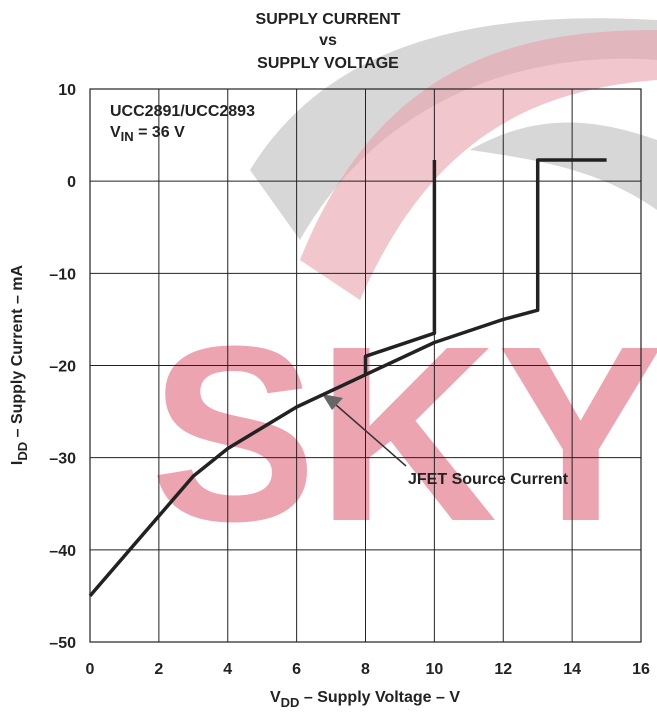 The image size is (657, 717). What do you see at coordinates (90, 669) in the screenshot?
I see `x-tick-label: 0` at bounding box center [90, 669].